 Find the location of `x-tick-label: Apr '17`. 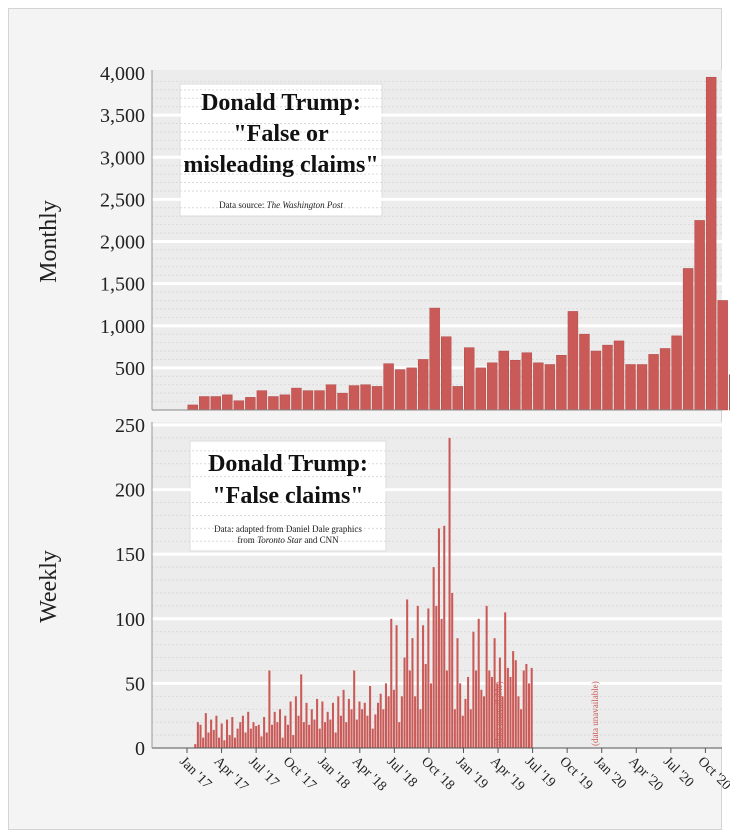

x-tick-label: Apr '17 is located at coordinates (231, 774).